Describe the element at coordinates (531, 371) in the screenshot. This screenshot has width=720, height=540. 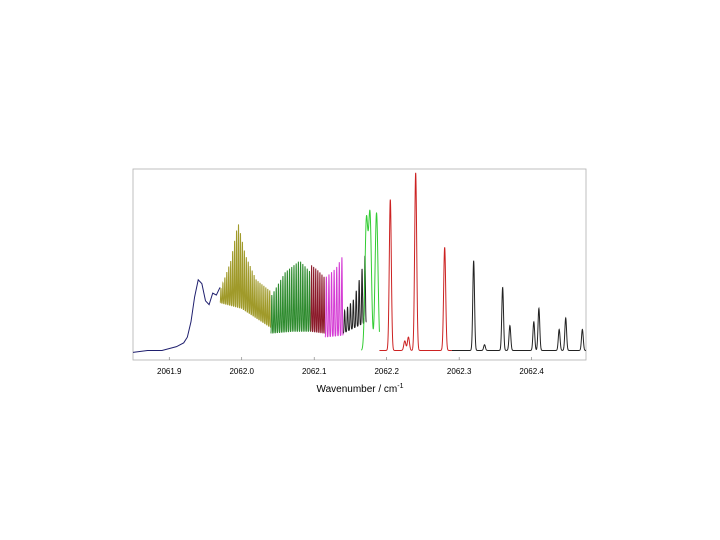
I see `x-tick-label-6: 2062.4` at that location.